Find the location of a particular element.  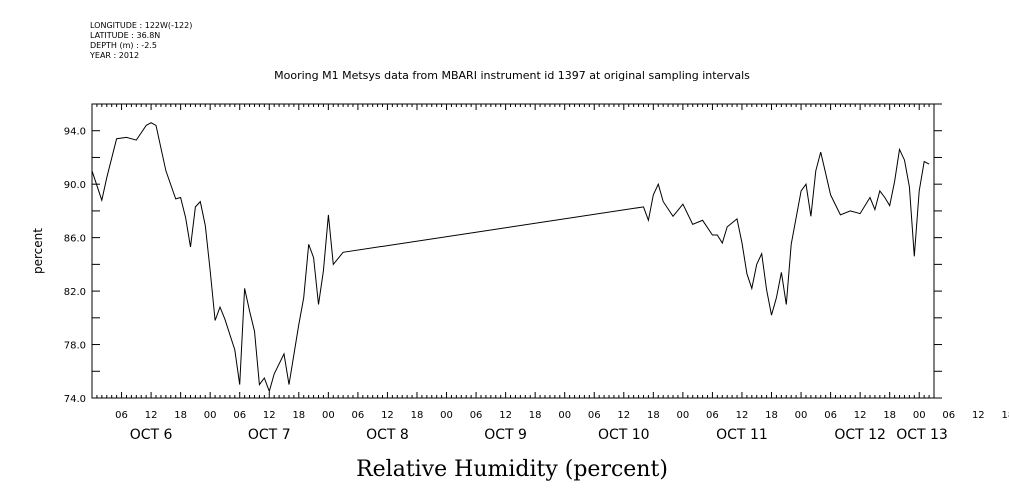

x-day-label: OCT 8 is located at coordinates (387, 435).